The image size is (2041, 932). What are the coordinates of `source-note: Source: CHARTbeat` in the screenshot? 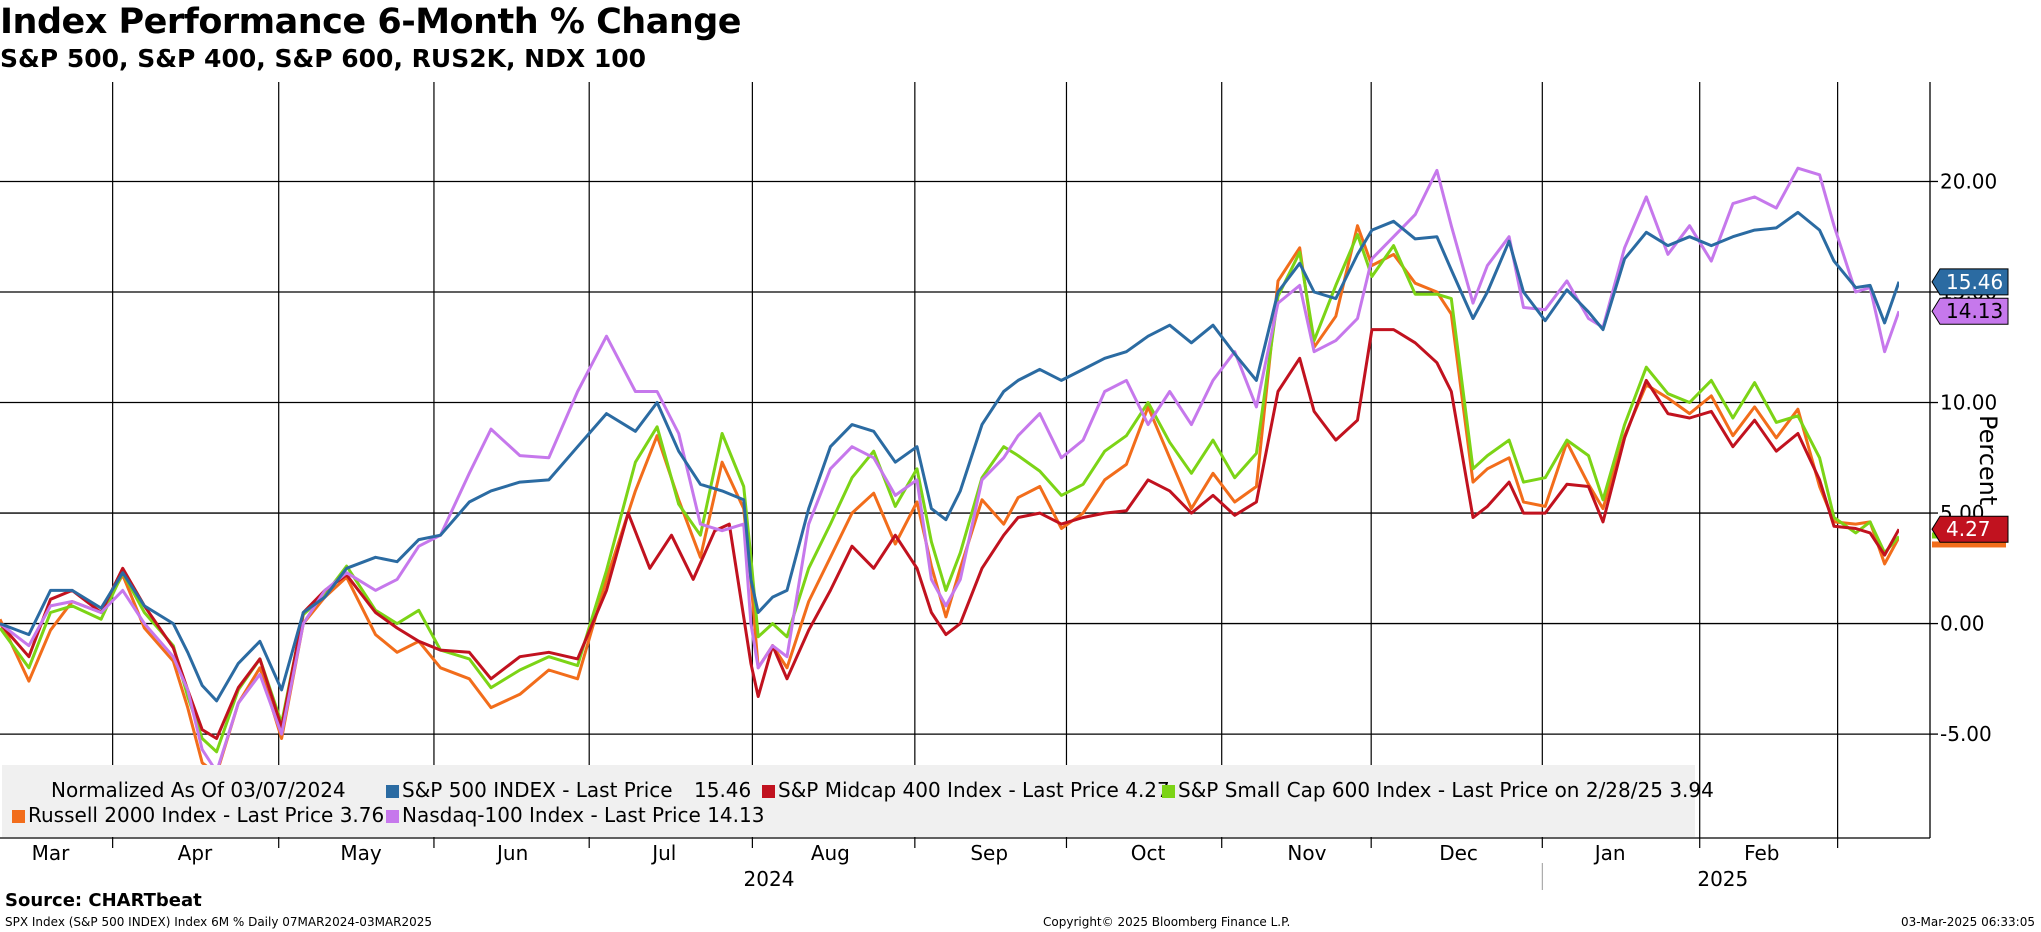 It's located at (103, 900).